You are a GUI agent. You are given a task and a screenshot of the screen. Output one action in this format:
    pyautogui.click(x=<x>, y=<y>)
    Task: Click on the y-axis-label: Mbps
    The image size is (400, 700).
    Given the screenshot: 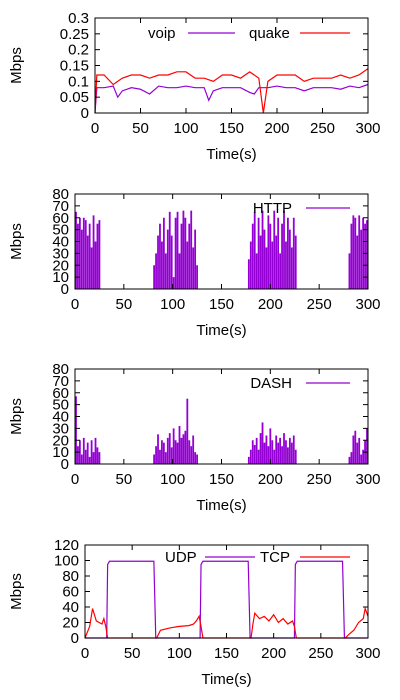 What is the action you would take?
    pyautogui.click(x=16, y=591)
    